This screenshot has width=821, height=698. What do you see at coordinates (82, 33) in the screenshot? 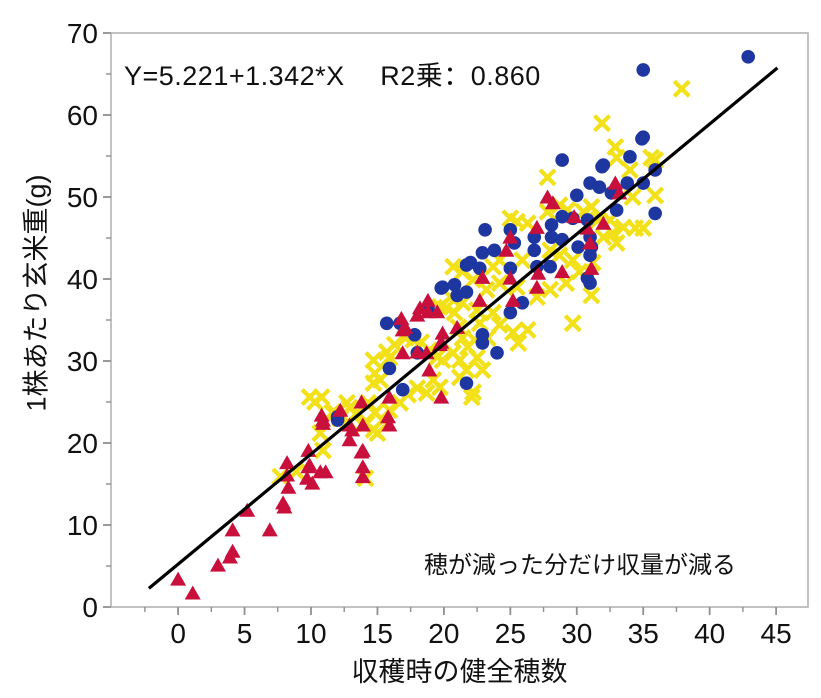
I see `y-tick-label: 70` at bounding box center [82, 33].